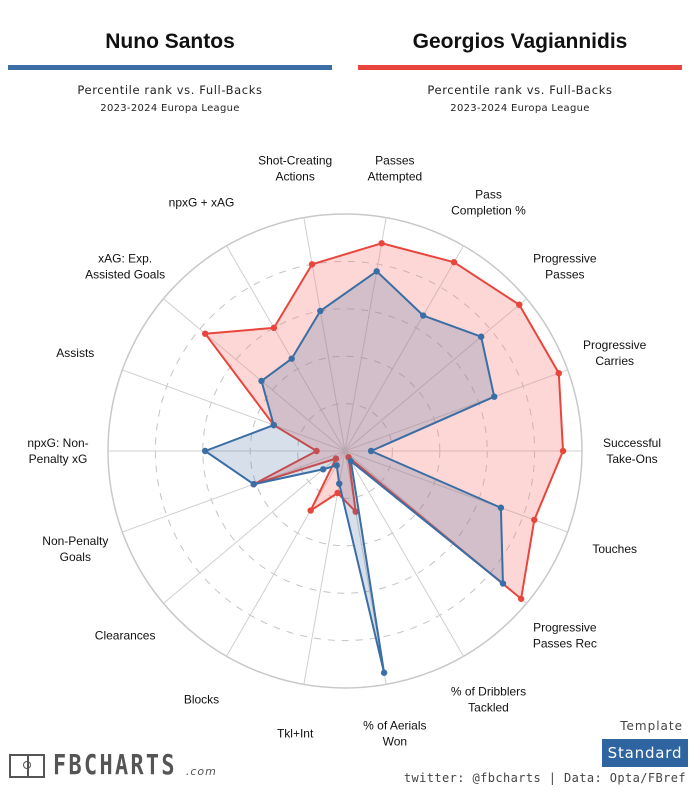  I want to click on axis-label: Shot-Creating Actions, so click(295, 168).